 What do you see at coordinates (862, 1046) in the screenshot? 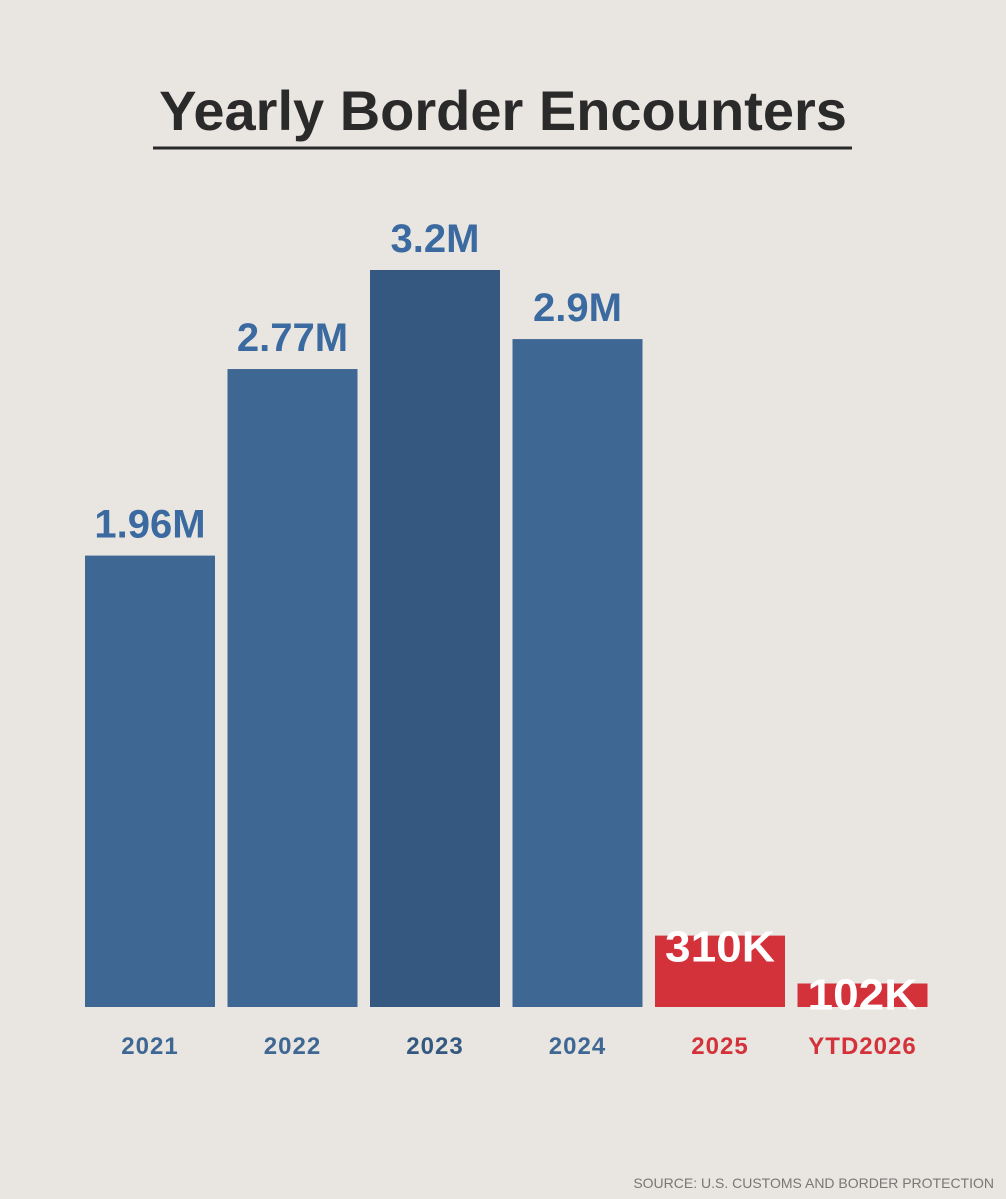
I see `x-tick-label: YTD2026` at bounding box center [862, 1046].